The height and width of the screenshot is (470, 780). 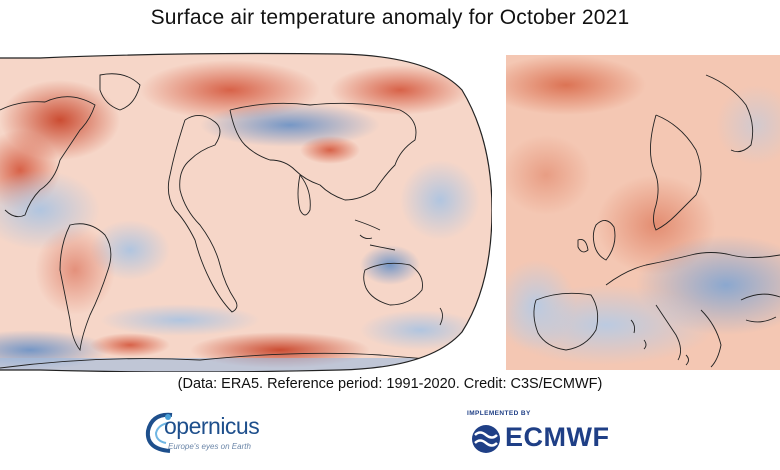 I want to click on copernicus-logo: opernicus Europe's eyes on Earth, so click(x=208, y=433).